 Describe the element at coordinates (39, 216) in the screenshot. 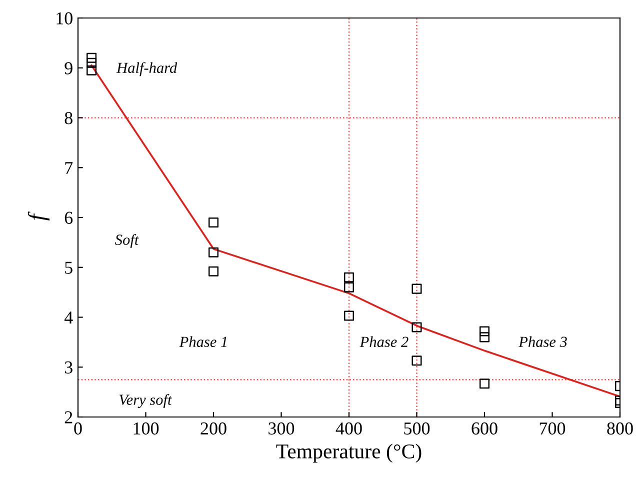

I see `y-axis-title: f` at that location.